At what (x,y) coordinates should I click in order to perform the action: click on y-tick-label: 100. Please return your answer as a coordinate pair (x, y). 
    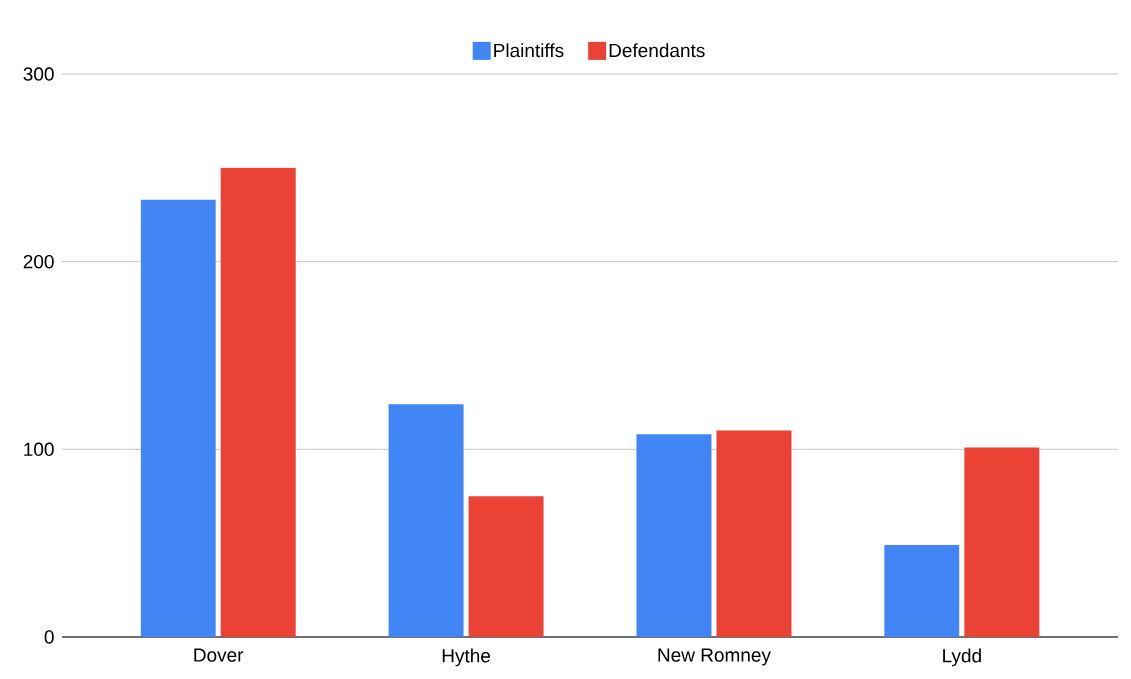
    Looking at the image, I should click on (39, 449).